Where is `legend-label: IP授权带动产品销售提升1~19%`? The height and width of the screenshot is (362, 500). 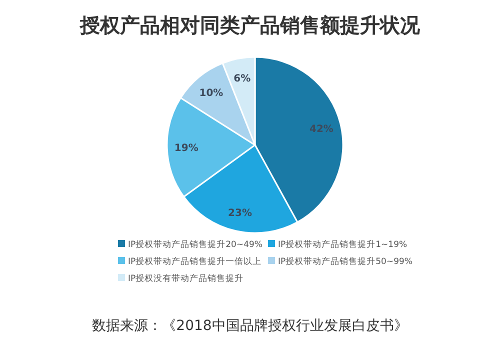
legend-label: IP授权带动产品销售提升1~19% is located at coordinates (343, 244).